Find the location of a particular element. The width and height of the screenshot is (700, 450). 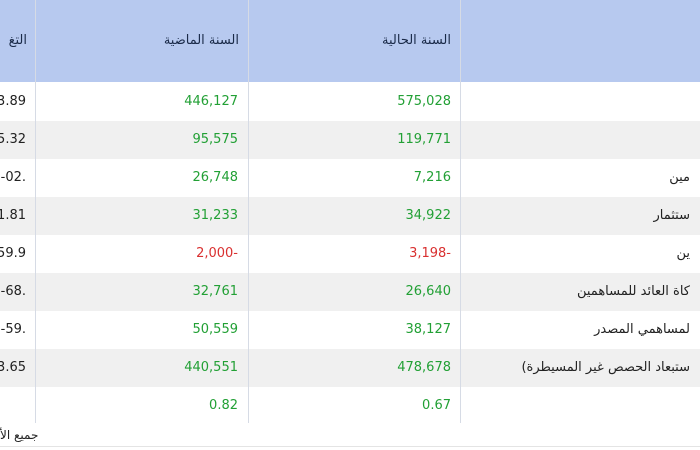

header-last-year-cell: السنة الماضية is located at coordinates (142, 41).